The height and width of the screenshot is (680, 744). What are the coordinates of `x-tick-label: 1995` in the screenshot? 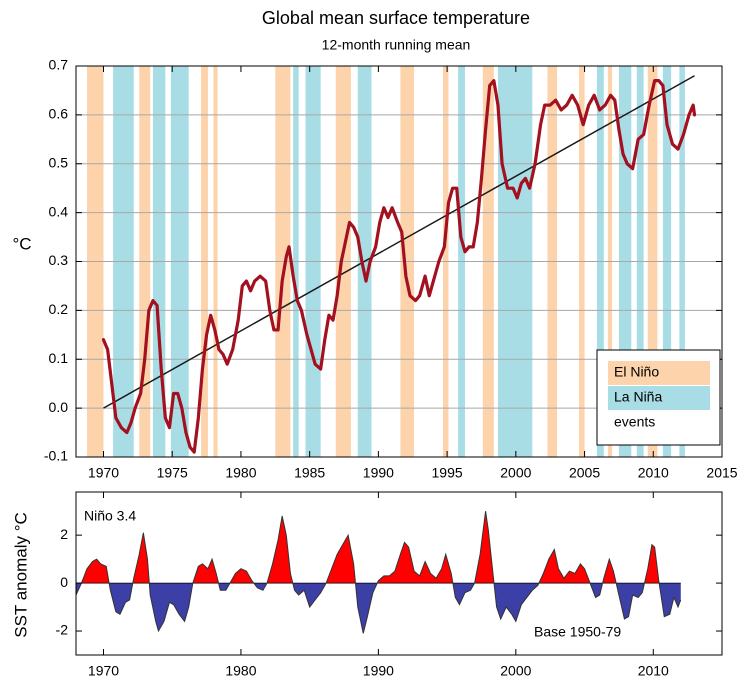 It's located at (447, 473).